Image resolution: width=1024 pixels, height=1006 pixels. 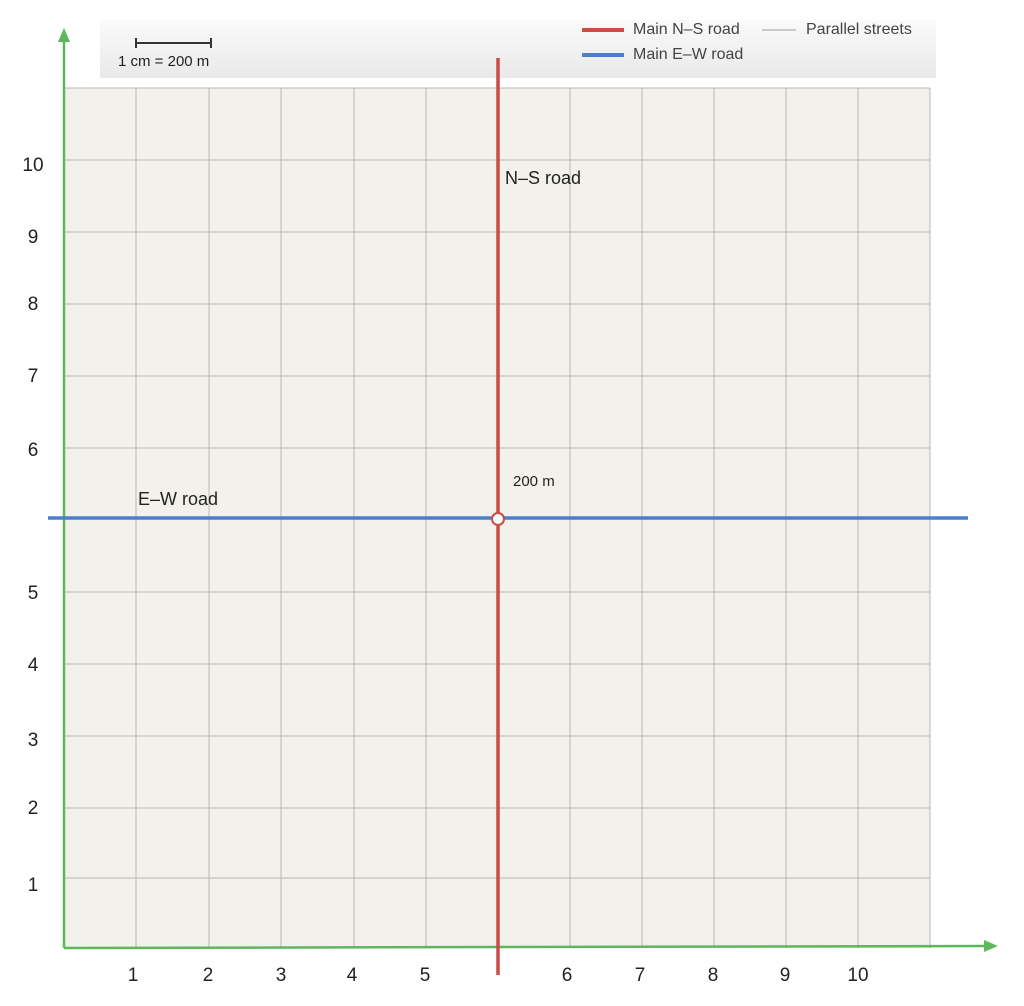 I want to click on y-label: 4, so click(x=33, y=665).